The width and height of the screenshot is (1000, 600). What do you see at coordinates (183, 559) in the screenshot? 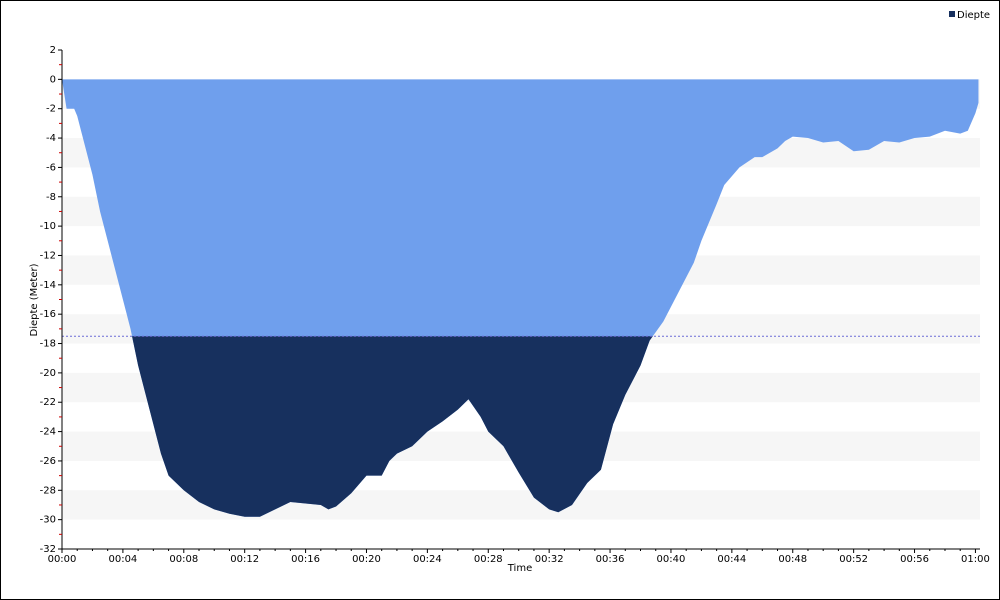
I see `x-tick-label: 00:08` at bounding box center [183, 559].